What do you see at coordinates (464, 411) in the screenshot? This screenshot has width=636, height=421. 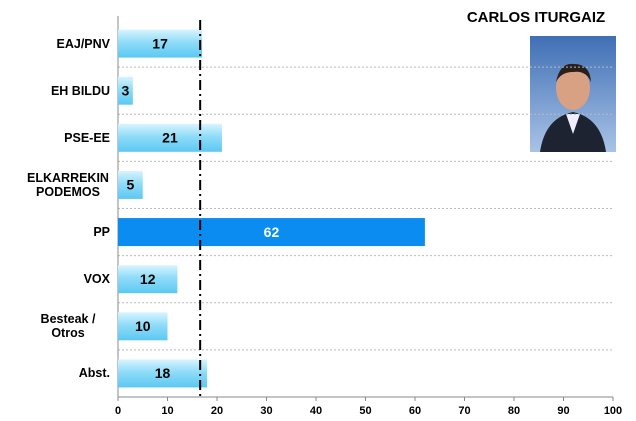 I see `x-tick-label: 70` at bounding box center [464, 411].